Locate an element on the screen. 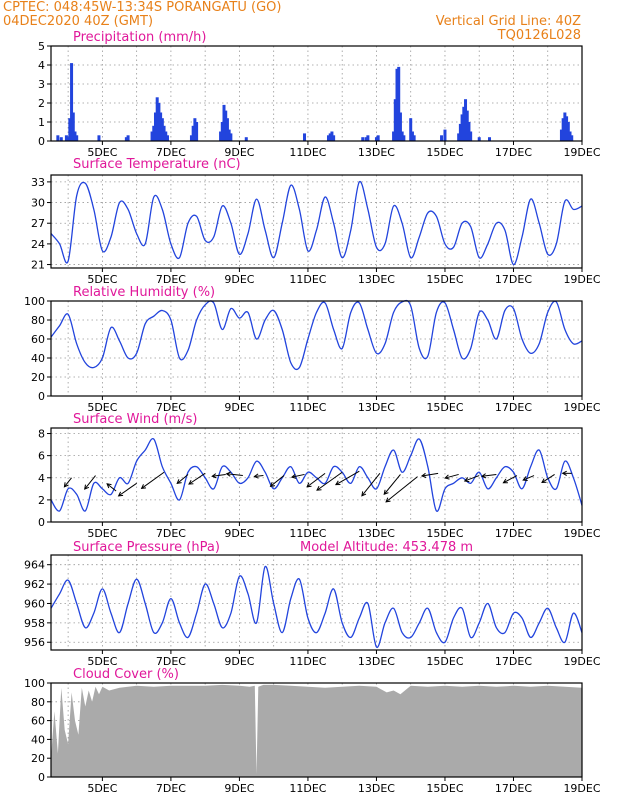 The image size is (618, 800). press-xtick-label: 15DEC is located at coordinates (444, 661).